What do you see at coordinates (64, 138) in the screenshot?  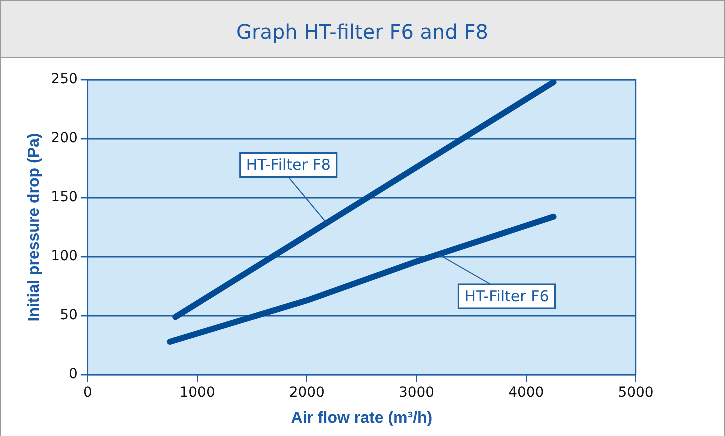 I see `y-tick-label: 200` at bounding box center [64, 138].